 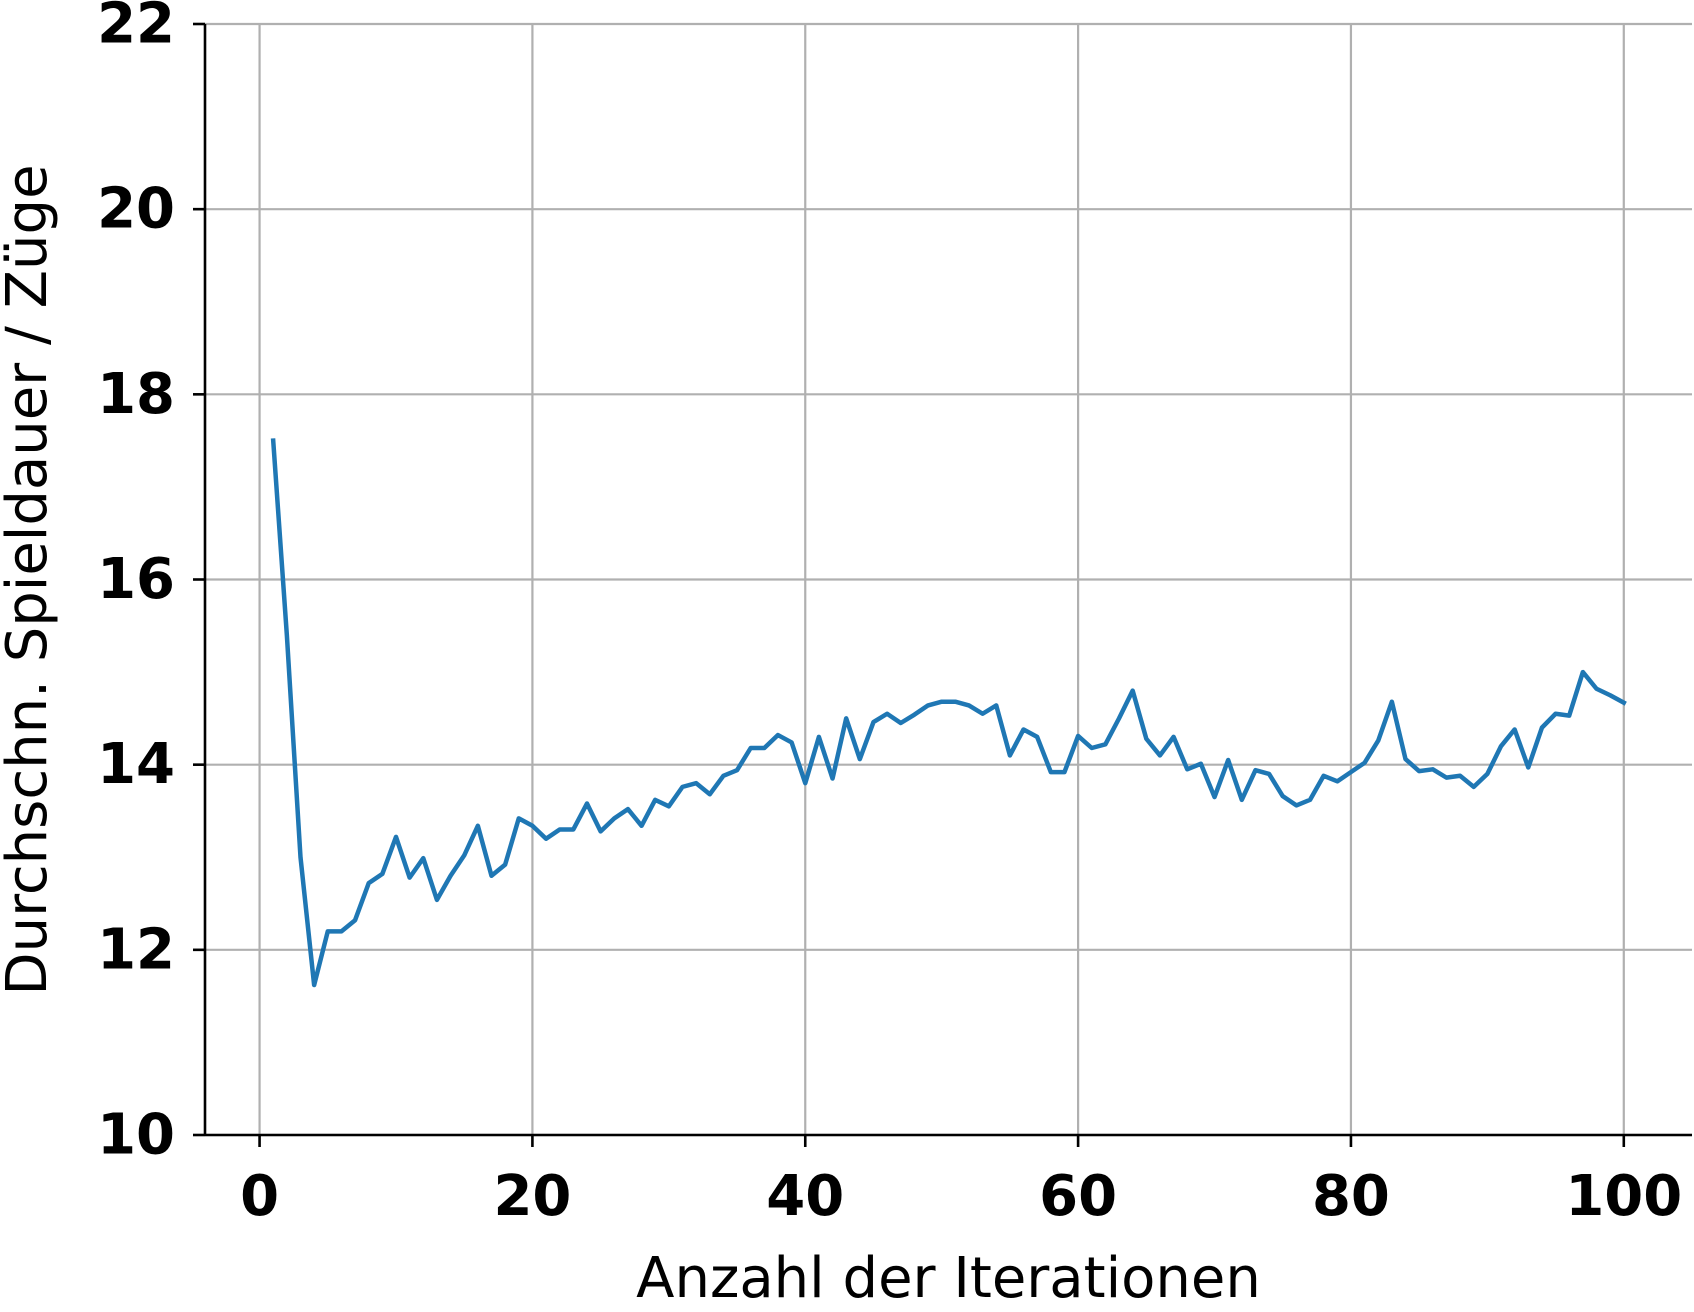 I want to click on y-tick-label: 10, so click(x=136, y=1135).